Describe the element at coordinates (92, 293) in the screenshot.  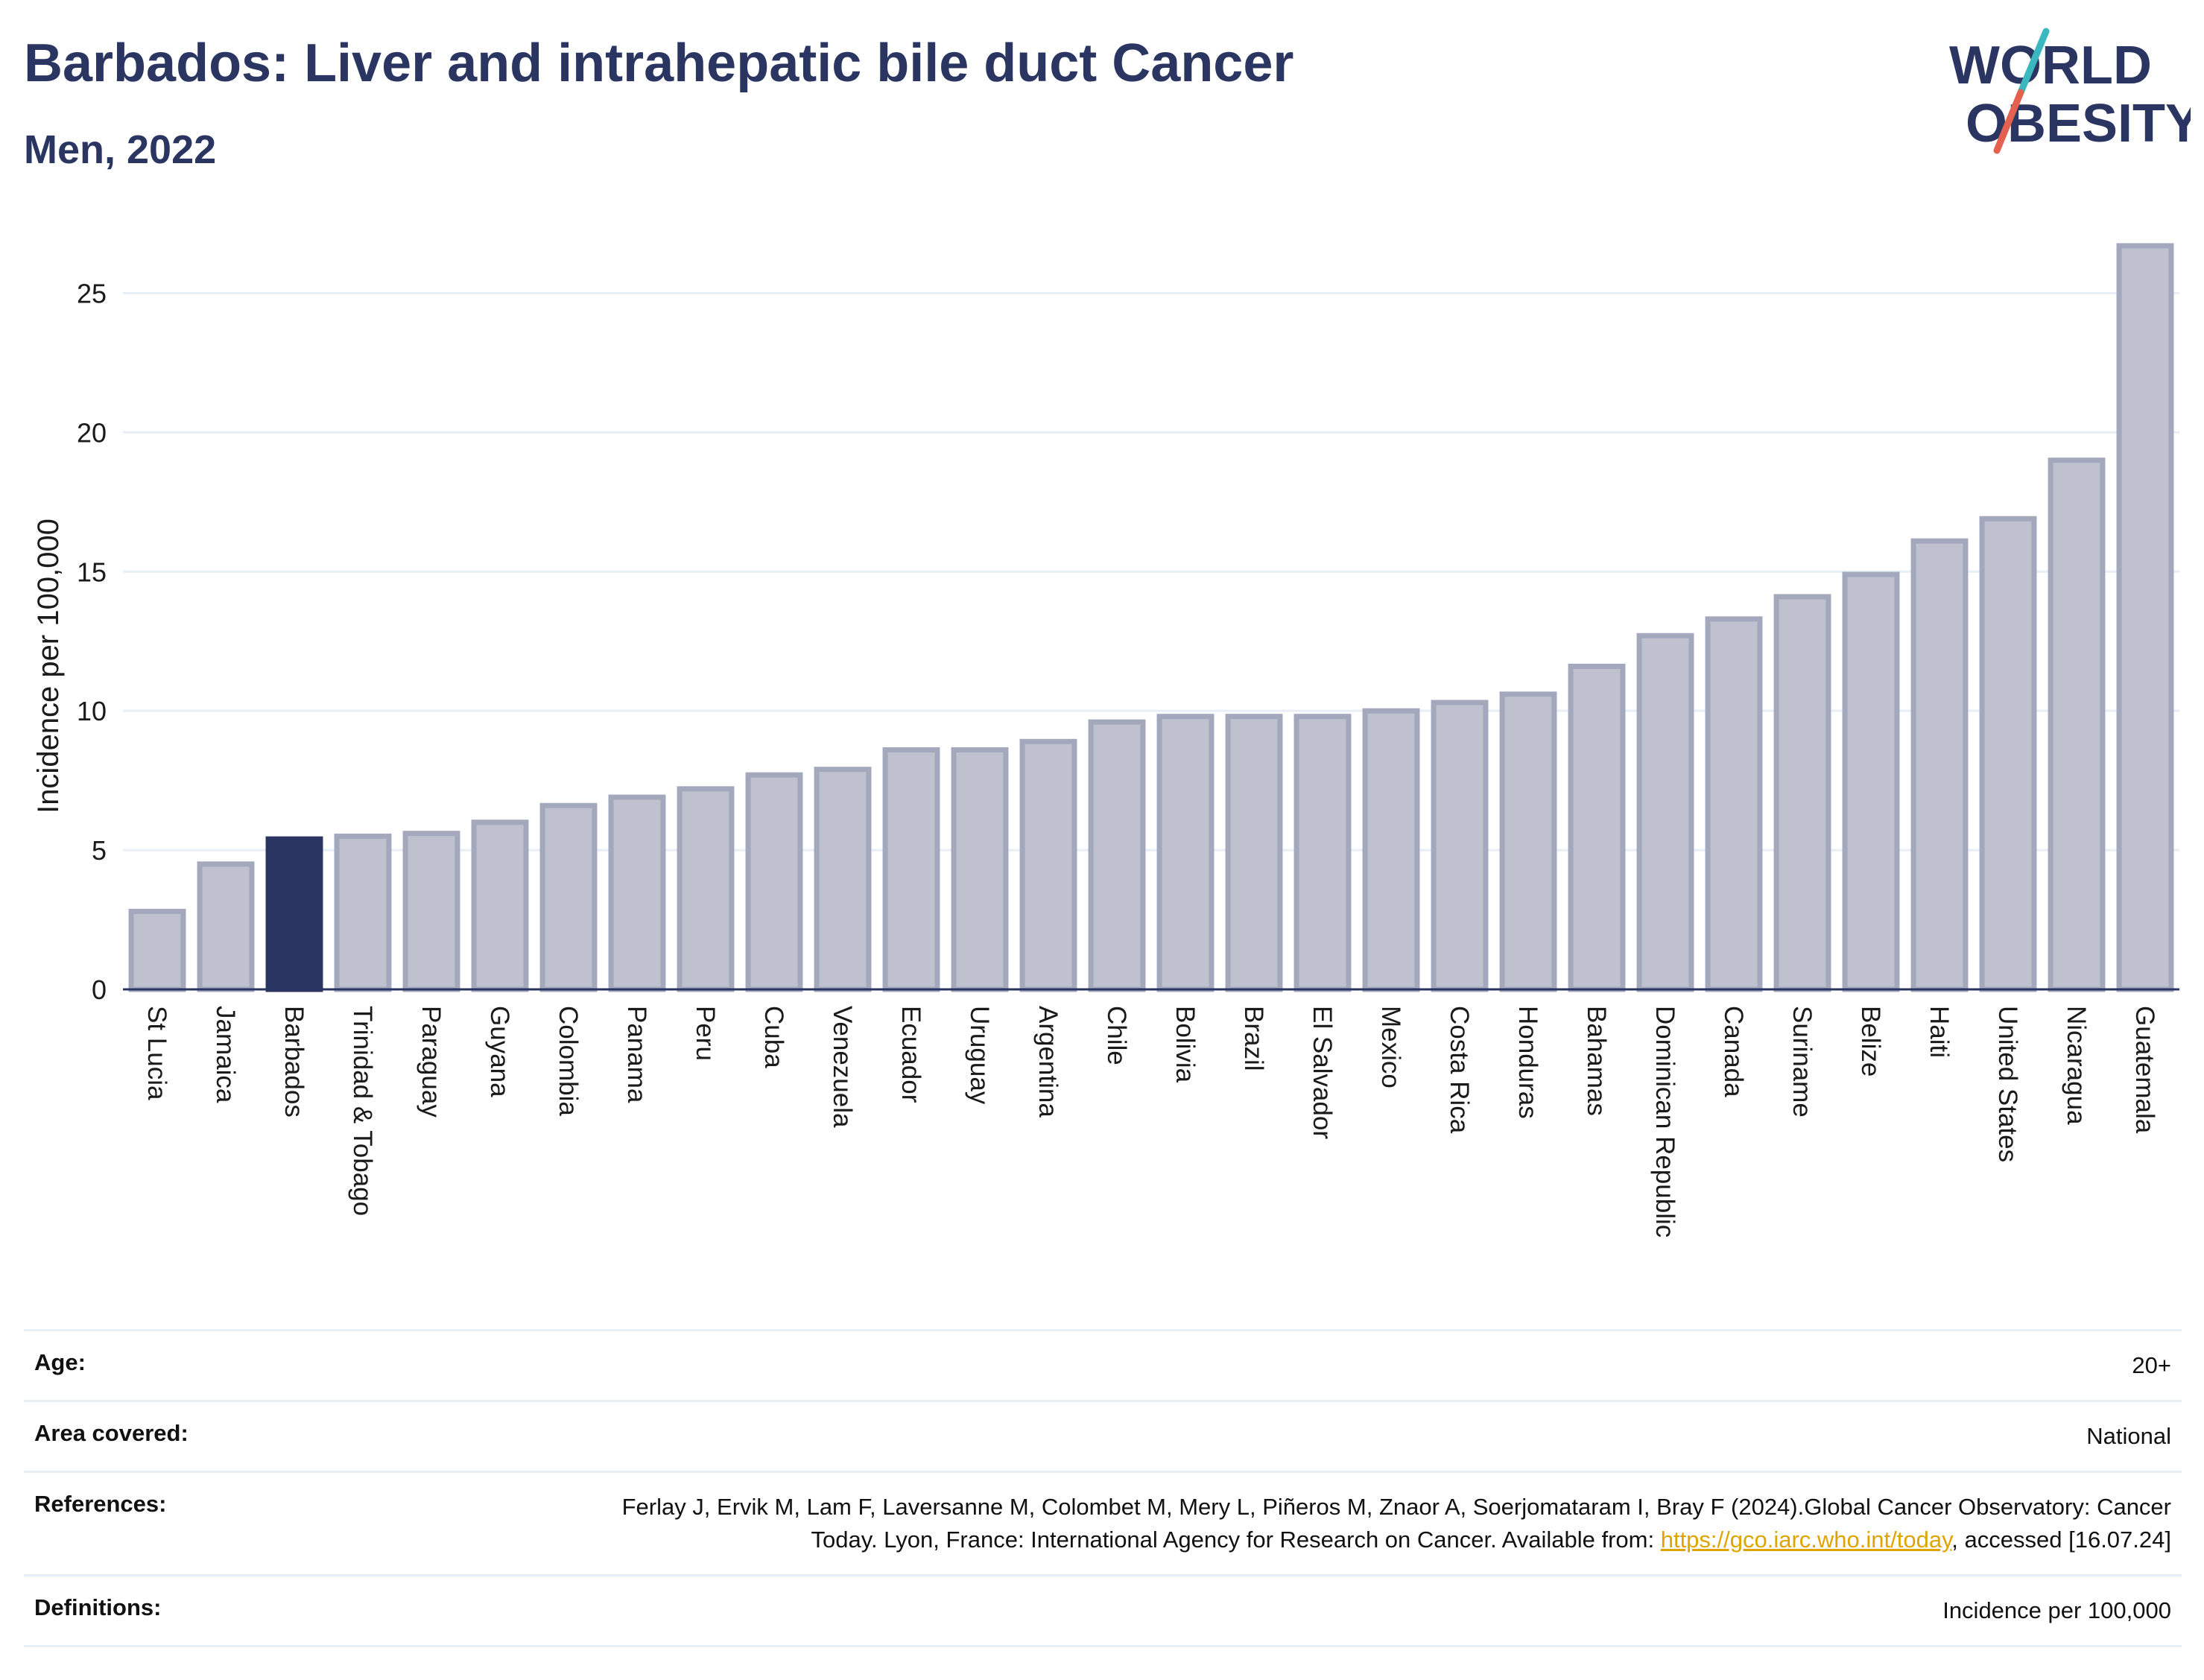
I see `y-tick-label: 25` at that location.